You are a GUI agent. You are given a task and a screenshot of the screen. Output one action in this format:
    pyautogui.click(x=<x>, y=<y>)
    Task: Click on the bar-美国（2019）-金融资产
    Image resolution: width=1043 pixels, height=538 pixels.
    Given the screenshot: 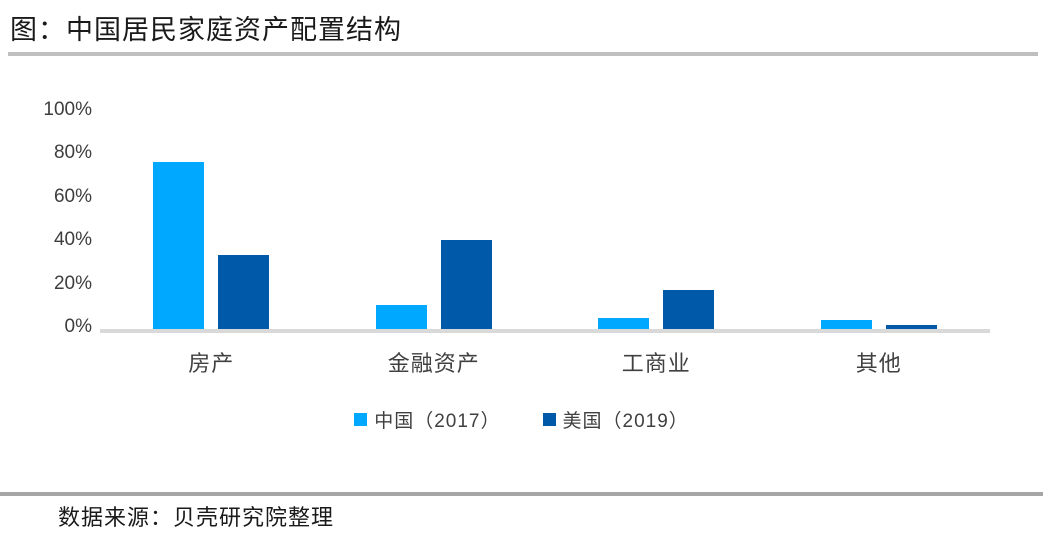 What is the action you would take?
    pyautogui.click(x=466, y=285)
    